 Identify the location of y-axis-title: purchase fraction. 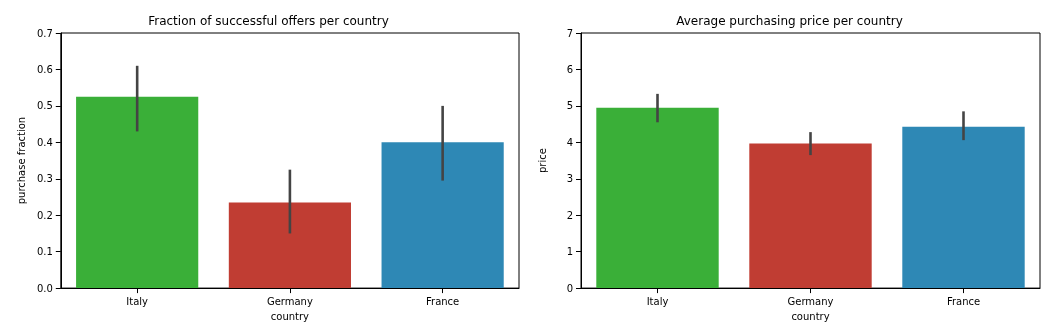
(21, 160).